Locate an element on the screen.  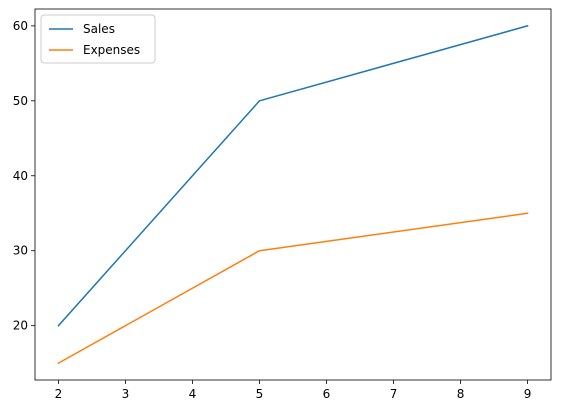
y-tick-label: 60 is located at coordinates (20, 26).